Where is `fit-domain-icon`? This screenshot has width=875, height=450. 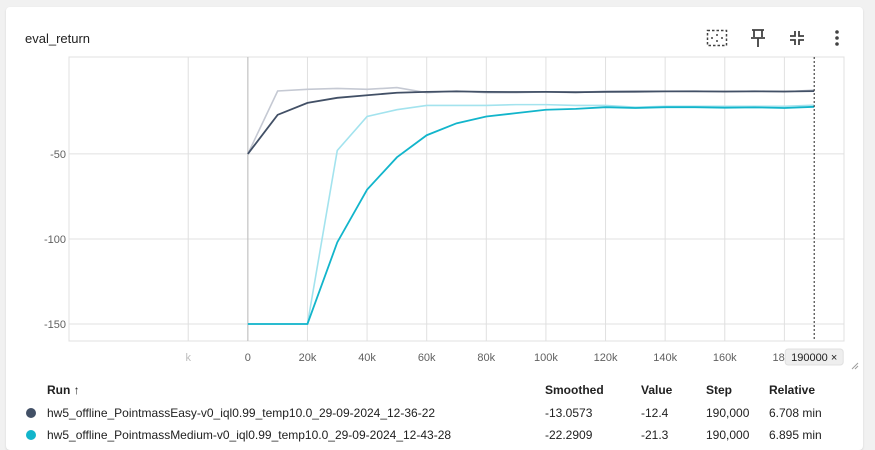
fit-domain-icon is located at coordinates (717, 38).